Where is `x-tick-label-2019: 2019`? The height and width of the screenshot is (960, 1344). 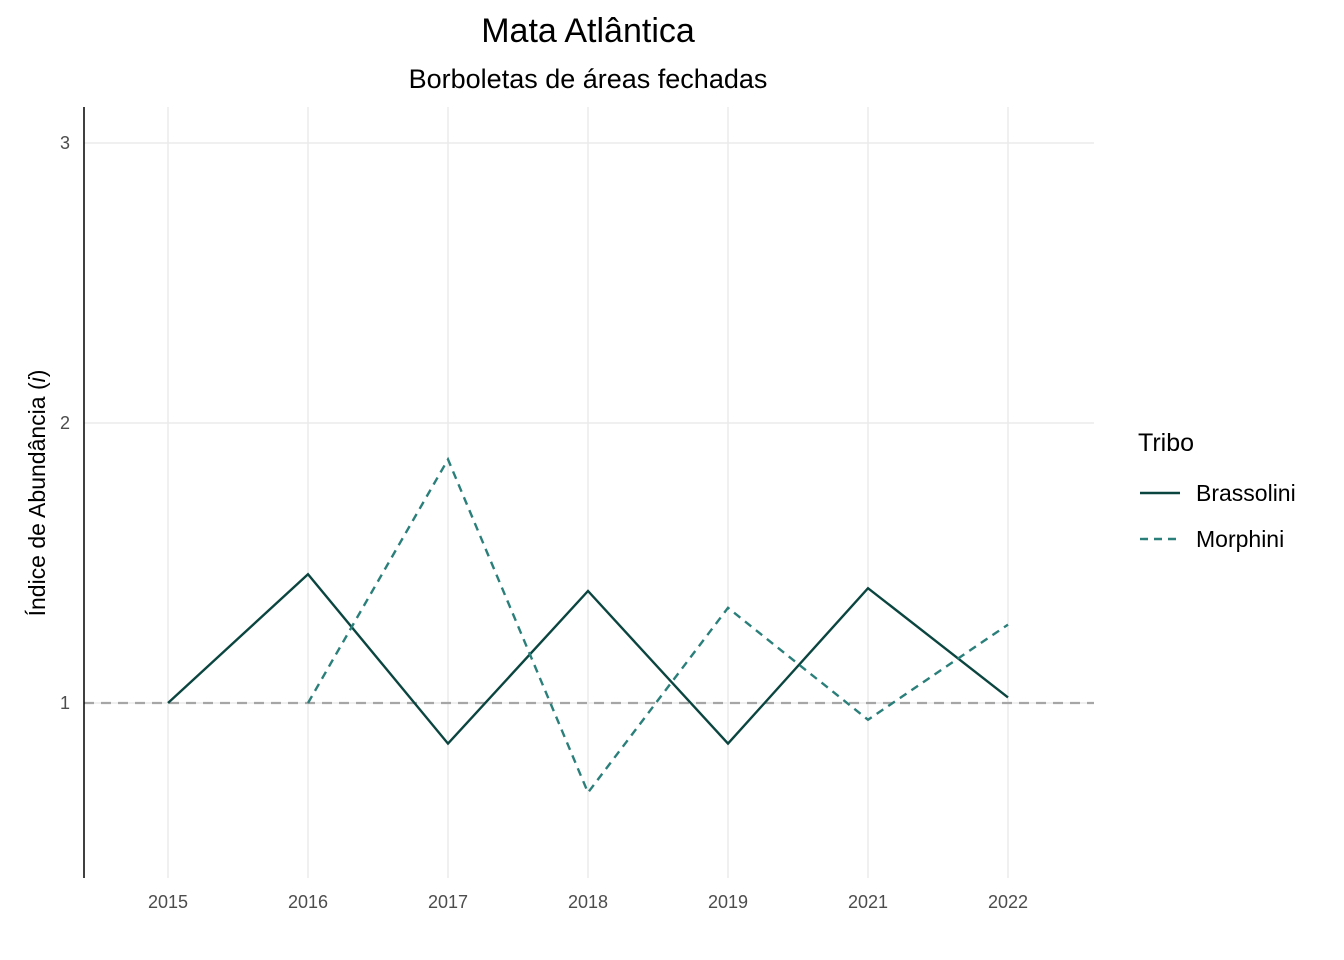
x-tick-label-2019: 2019 is located at coordinates (728, 902).